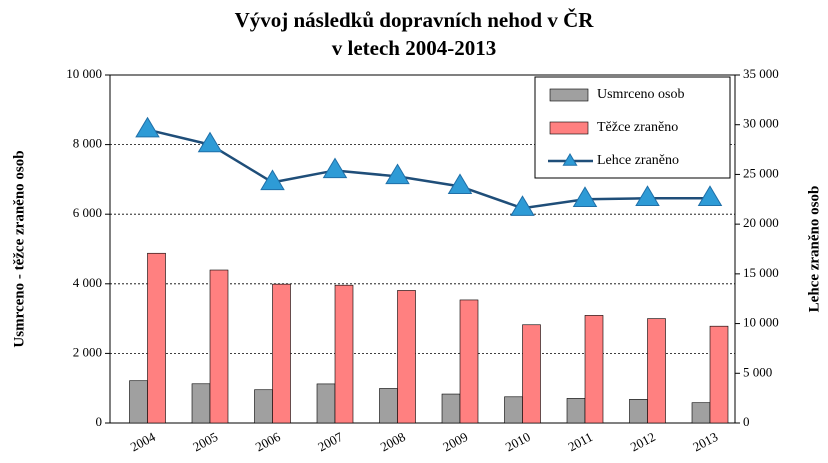 The image size is (828, 463). Describe the element at coordinates (761, 172) in the screenshot. I see `y2-tick-label: 25 000` at that location.